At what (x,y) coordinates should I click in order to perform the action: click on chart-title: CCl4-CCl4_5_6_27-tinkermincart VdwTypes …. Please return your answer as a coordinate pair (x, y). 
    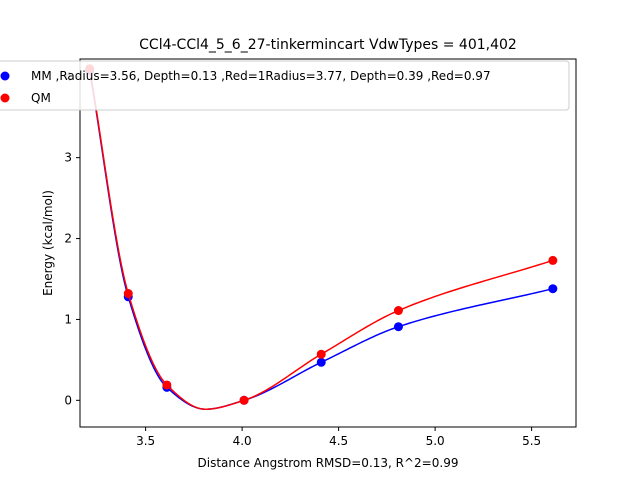
    Looking at the image, I should click on (328, 45).